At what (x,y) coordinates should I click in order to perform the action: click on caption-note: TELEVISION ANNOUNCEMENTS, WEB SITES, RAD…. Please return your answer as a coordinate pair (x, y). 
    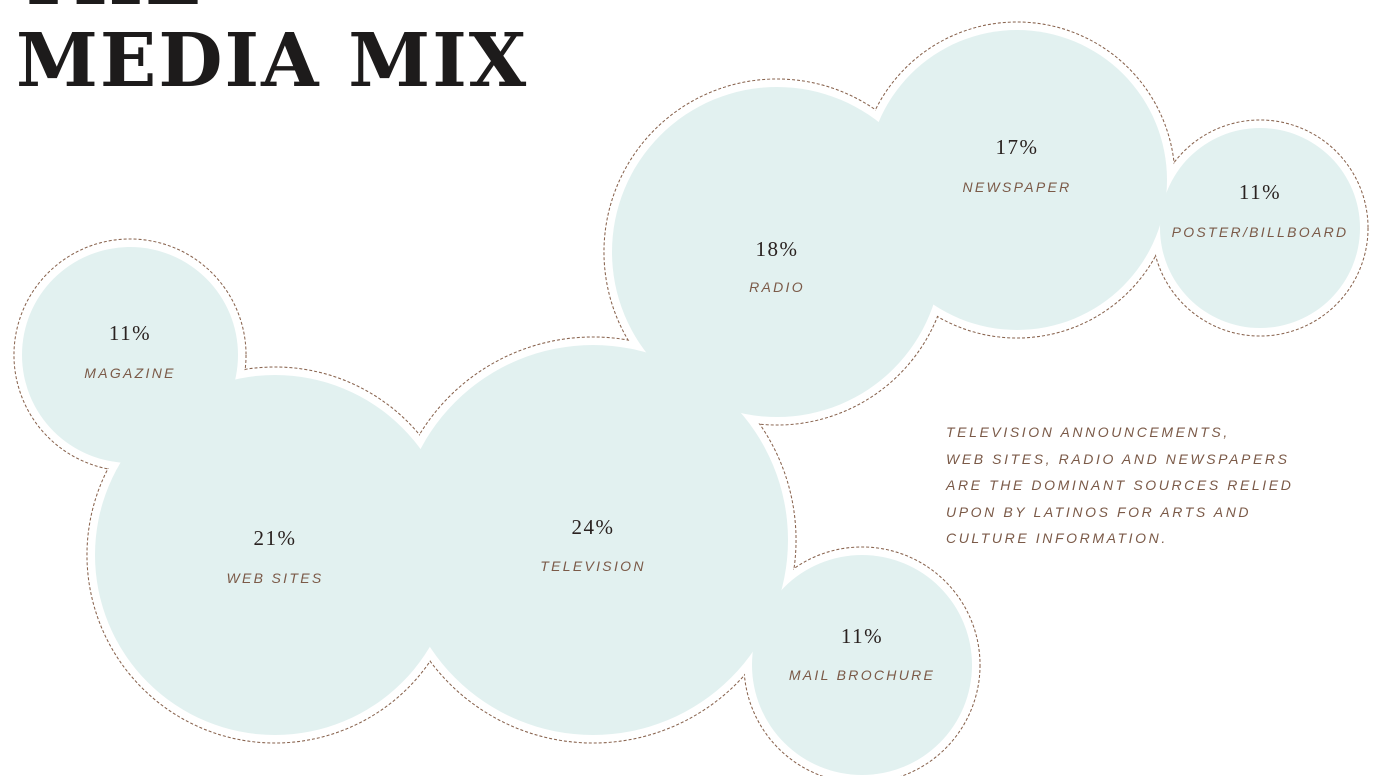
    Looking at the image, I should click on (1120, 485).